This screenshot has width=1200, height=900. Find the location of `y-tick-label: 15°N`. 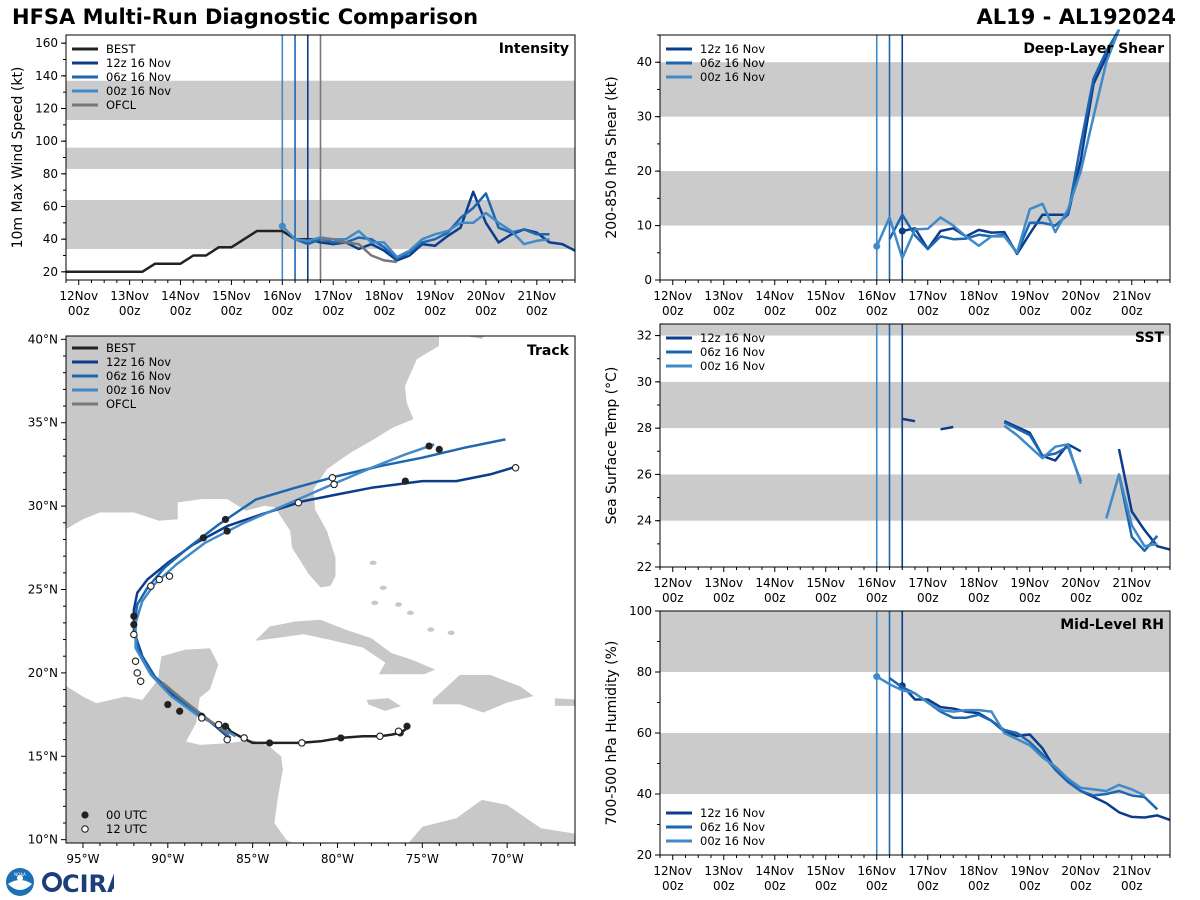

y-tick-label: 15°N is located at coordinates (43, 756).